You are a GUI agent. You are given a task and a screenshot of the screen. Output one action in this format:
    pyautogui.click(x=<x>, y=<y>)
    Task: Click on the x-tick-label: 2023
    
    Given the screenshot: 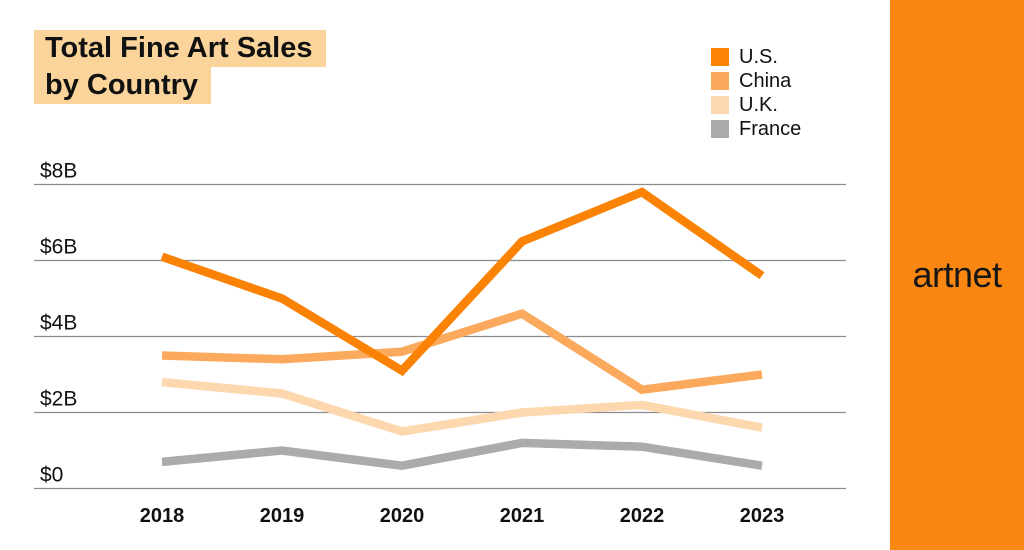 What is the action you would take?
    pyautogui.click(x=762, y=516)
    